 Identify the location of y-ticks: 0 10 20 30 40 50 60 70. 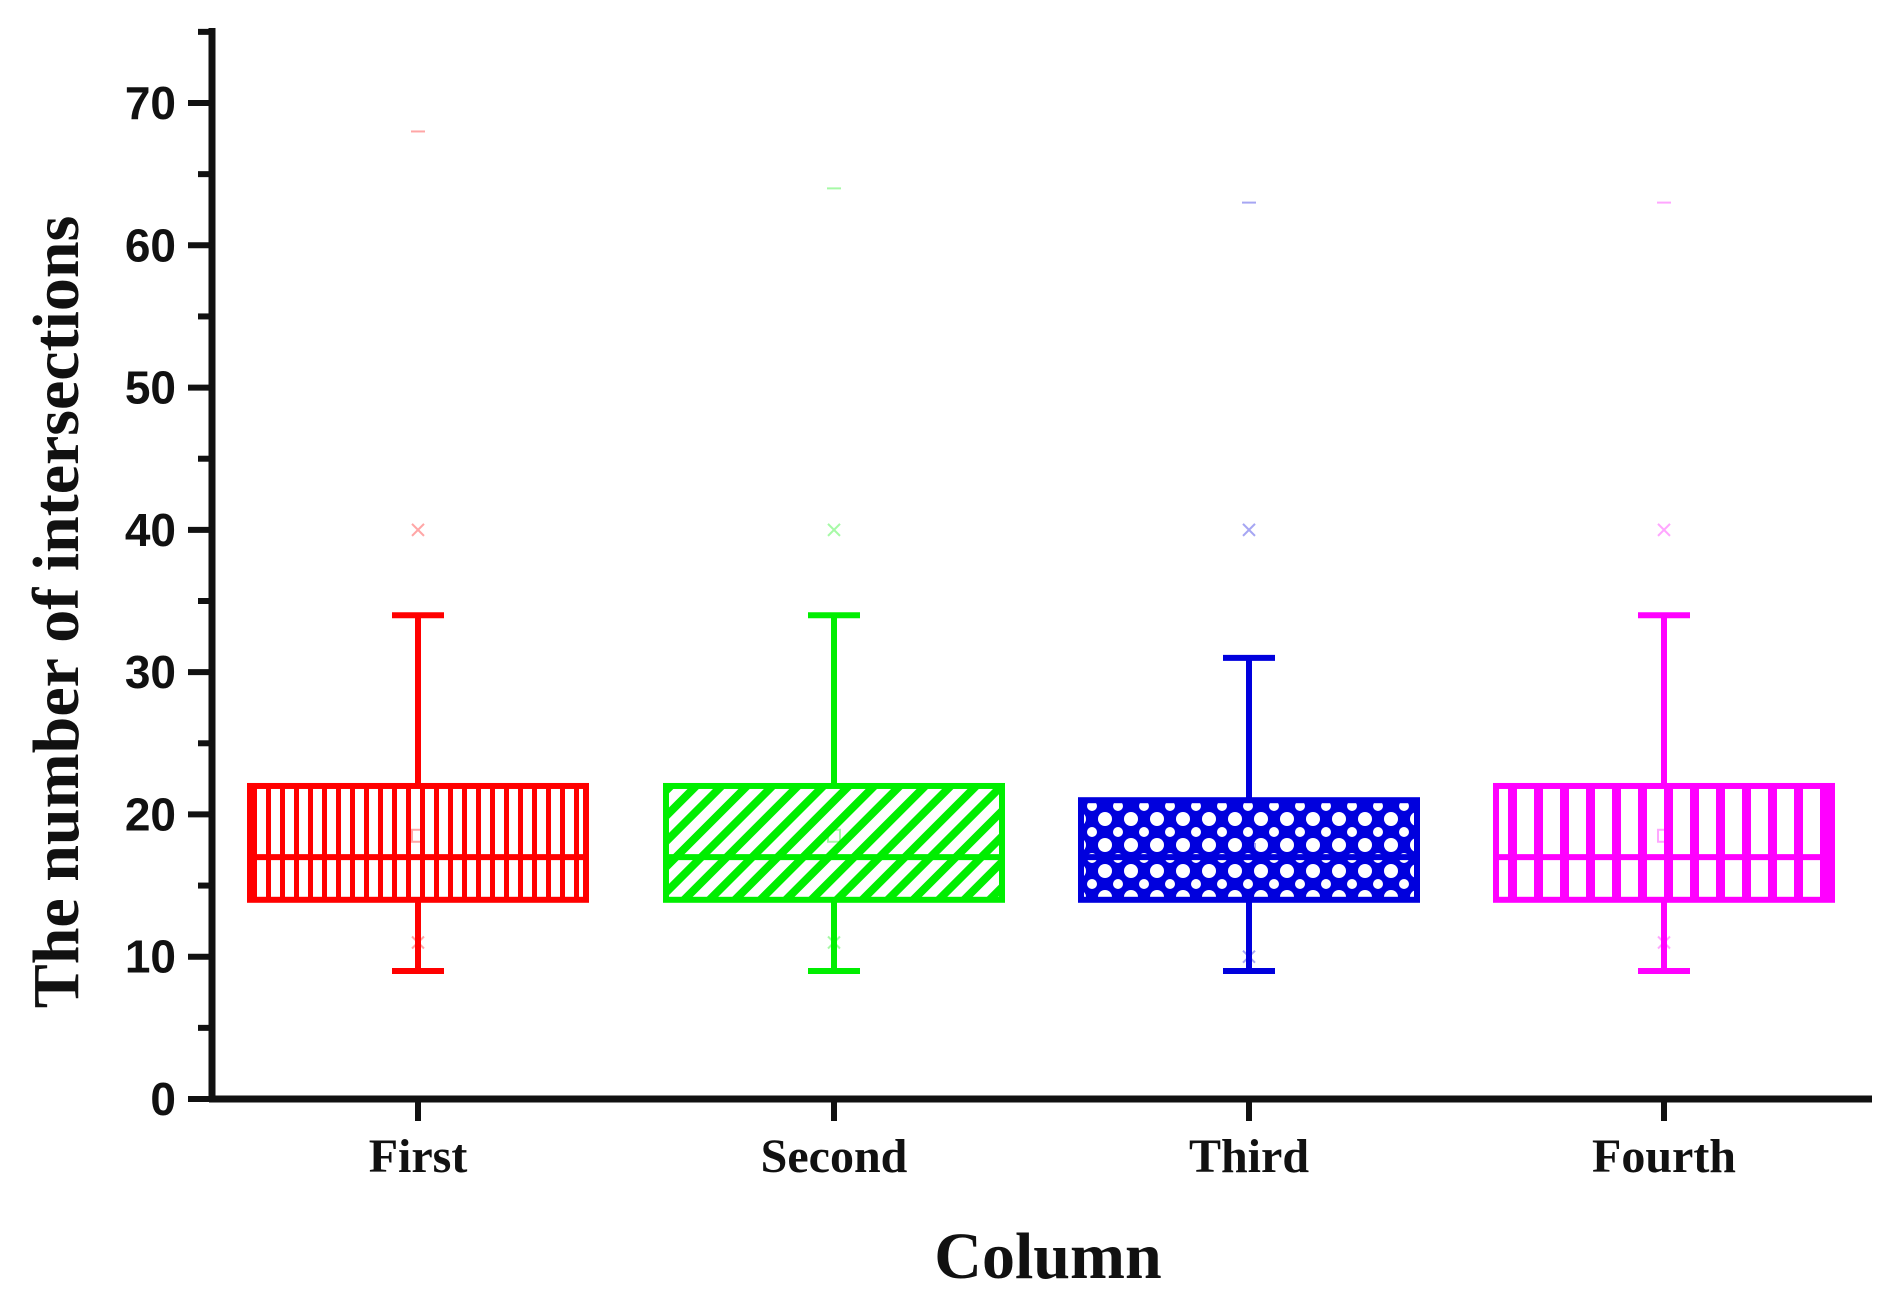
(168, 576).